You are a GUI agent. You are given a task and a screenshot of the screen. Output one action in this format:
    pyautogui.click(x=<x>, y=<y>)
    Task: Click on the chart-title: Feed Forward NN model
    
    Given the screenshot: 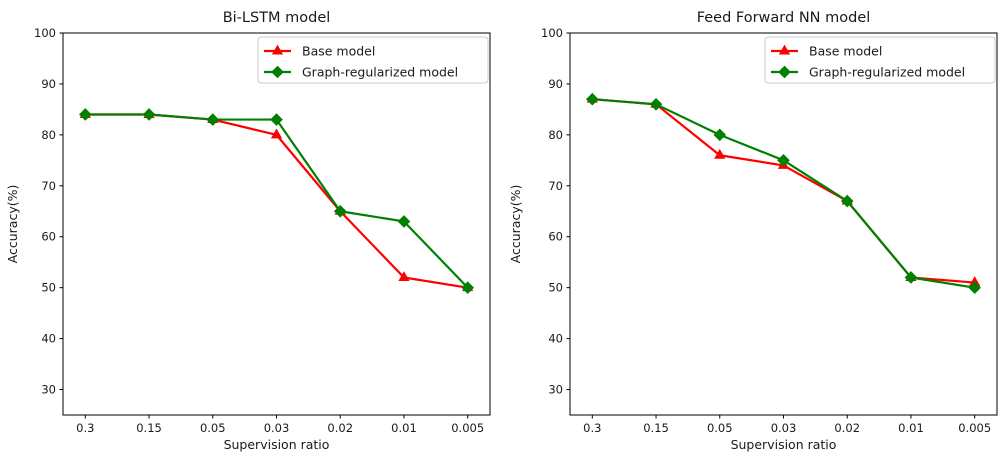 What is the action you would take?
    pyautogui.click(x=784, y=18)
    